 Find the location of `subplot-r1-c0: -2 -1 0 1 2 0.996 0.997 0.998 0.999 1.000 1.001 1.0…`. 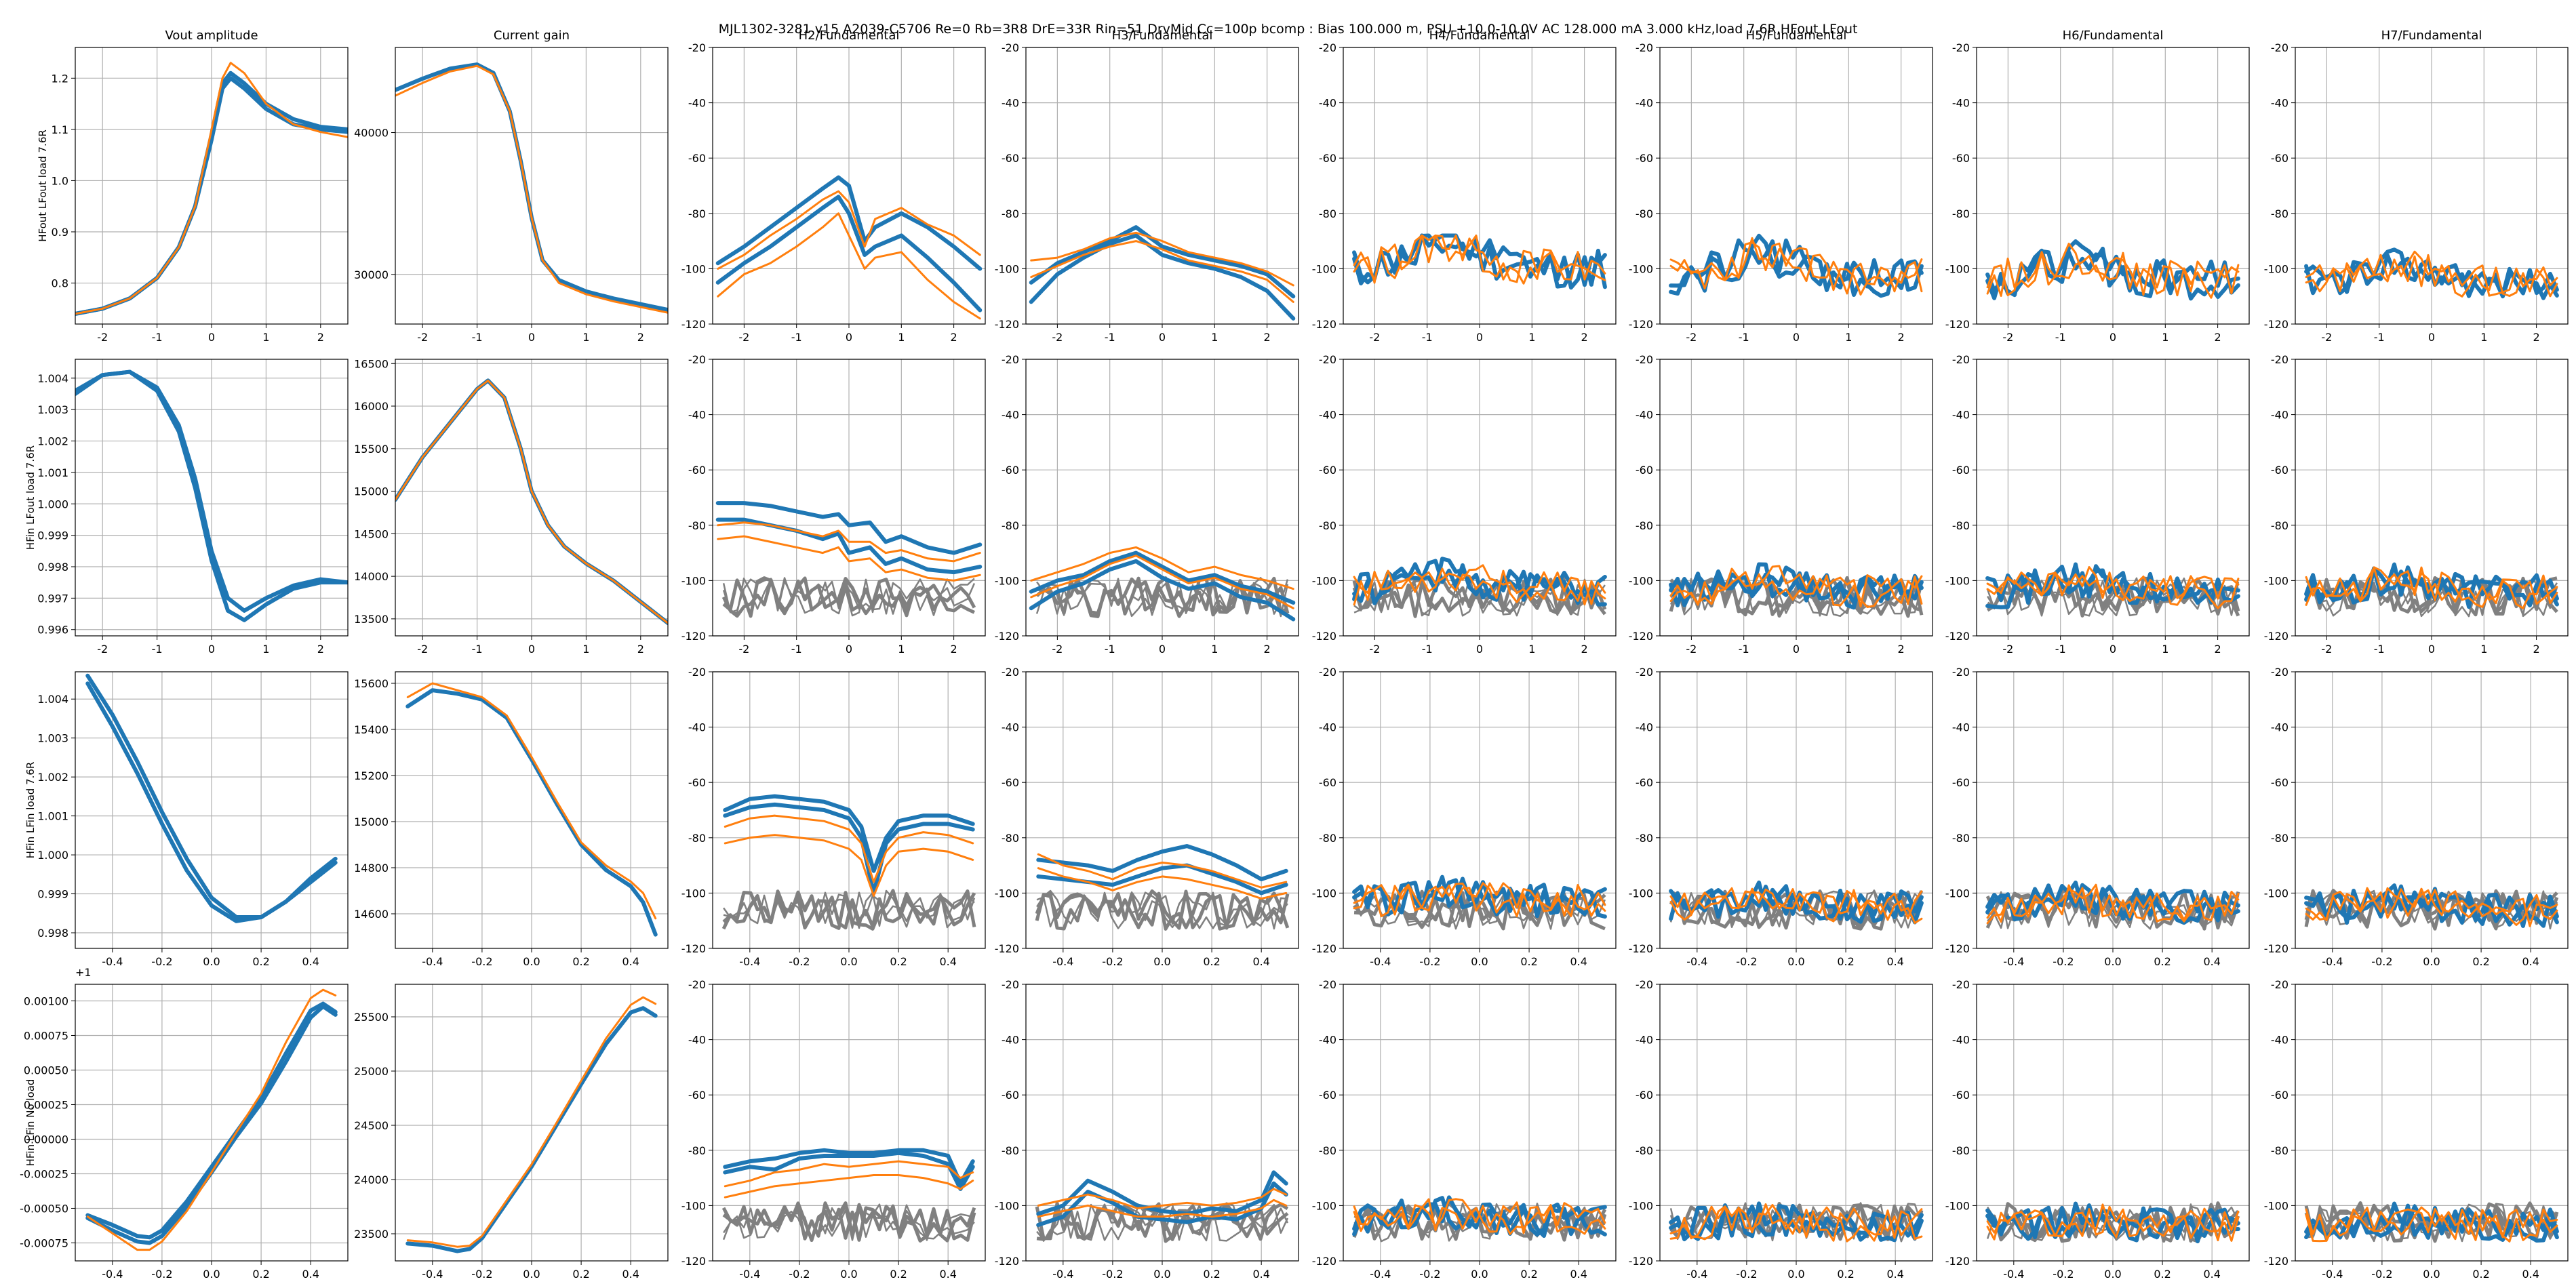

subplot-r1-c0: -2 -1 0 1 2 0.996 0.997 0.998 0.999 1.000 1.001 1.0… is located at coordinates (186, 507).